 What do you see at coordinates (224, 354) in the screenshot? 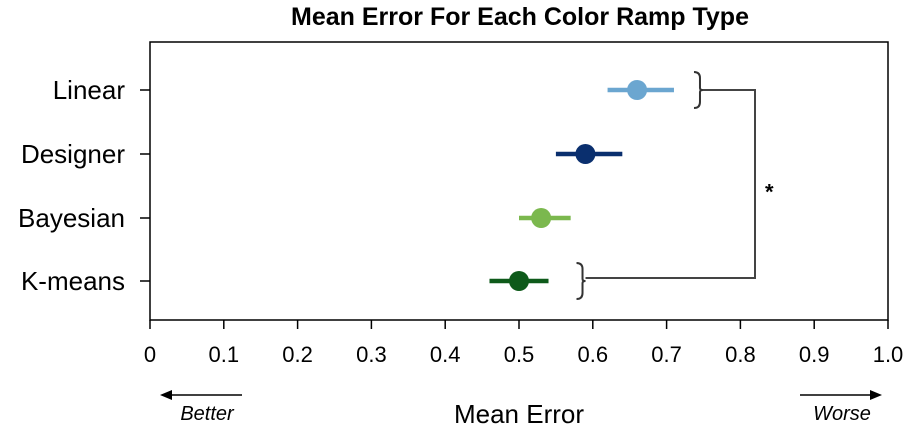
I see `x-tick-label: 0.1` at bounding box center [224, 354].